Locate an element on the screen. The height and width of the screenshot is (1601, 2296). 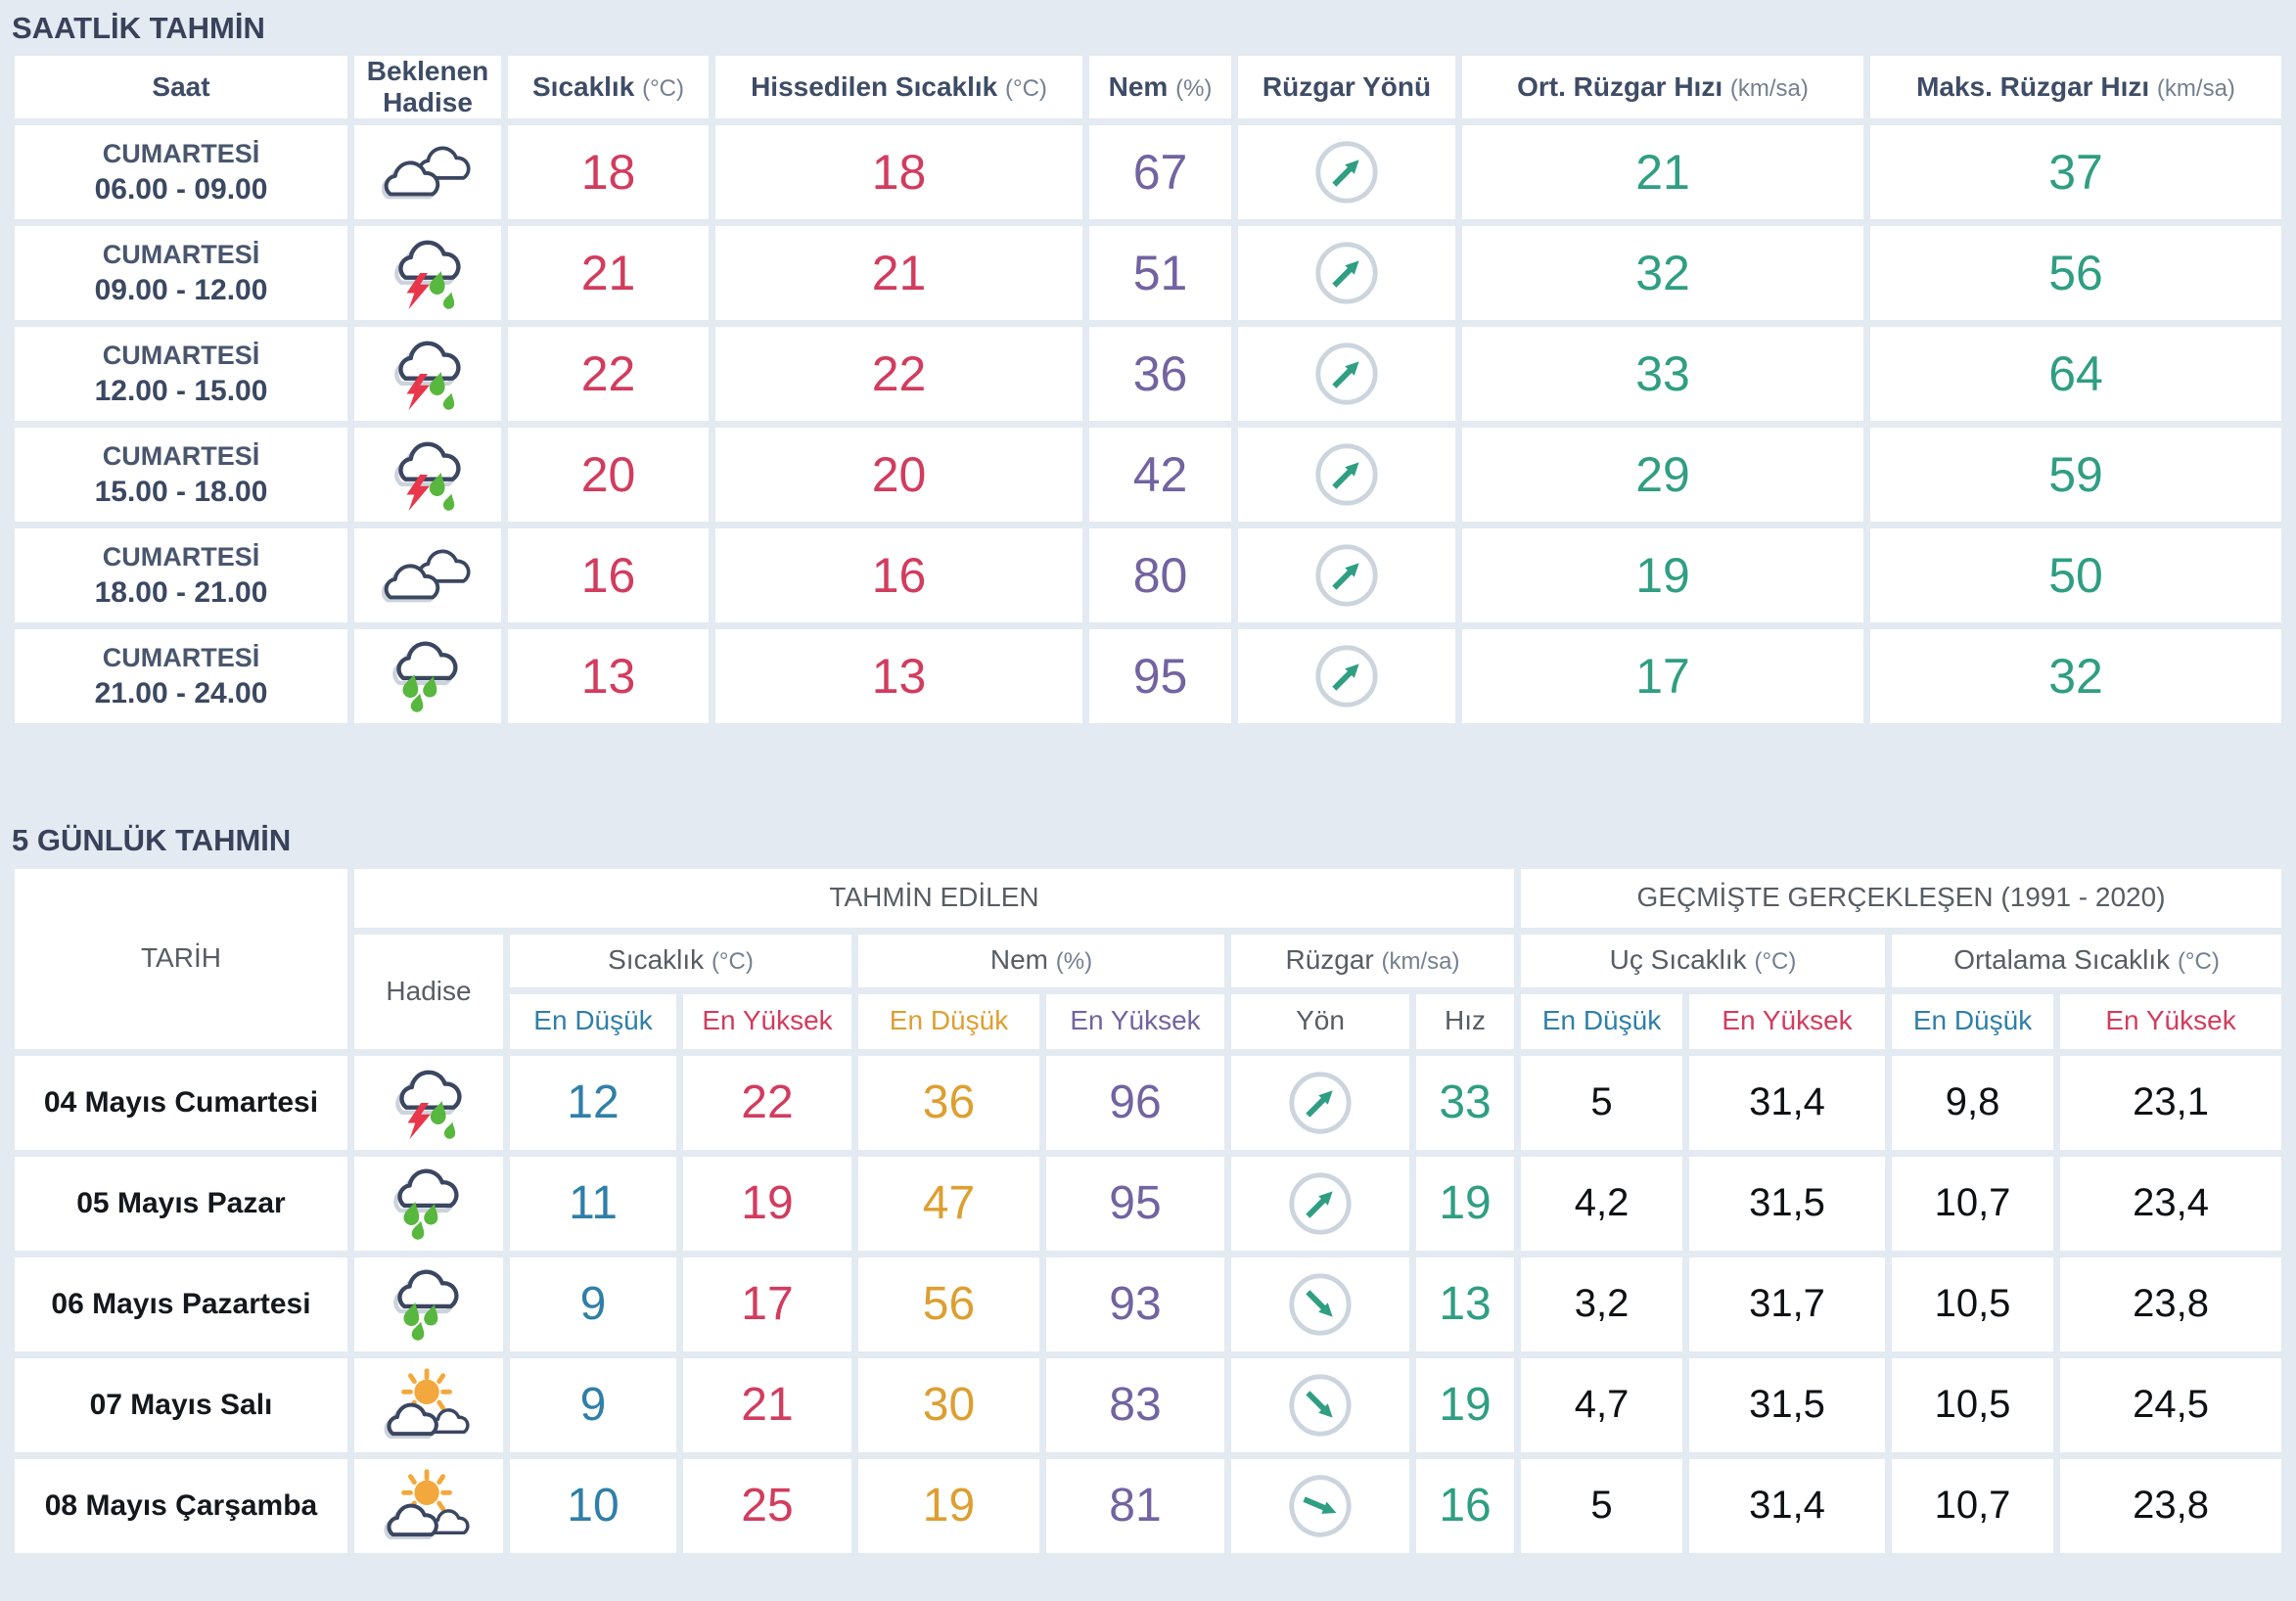
humidity-value: 80 is located at coordinates (1160, 575).